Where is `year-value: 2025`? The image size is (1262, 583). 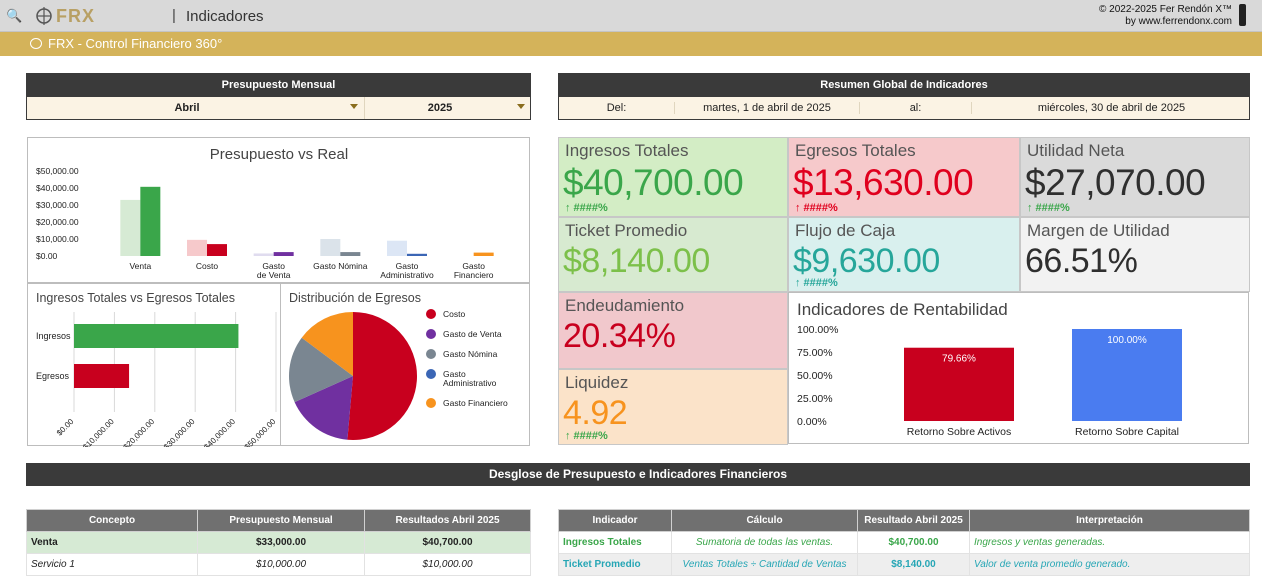 year-value: 2025 is located at coordinates (440, 108).